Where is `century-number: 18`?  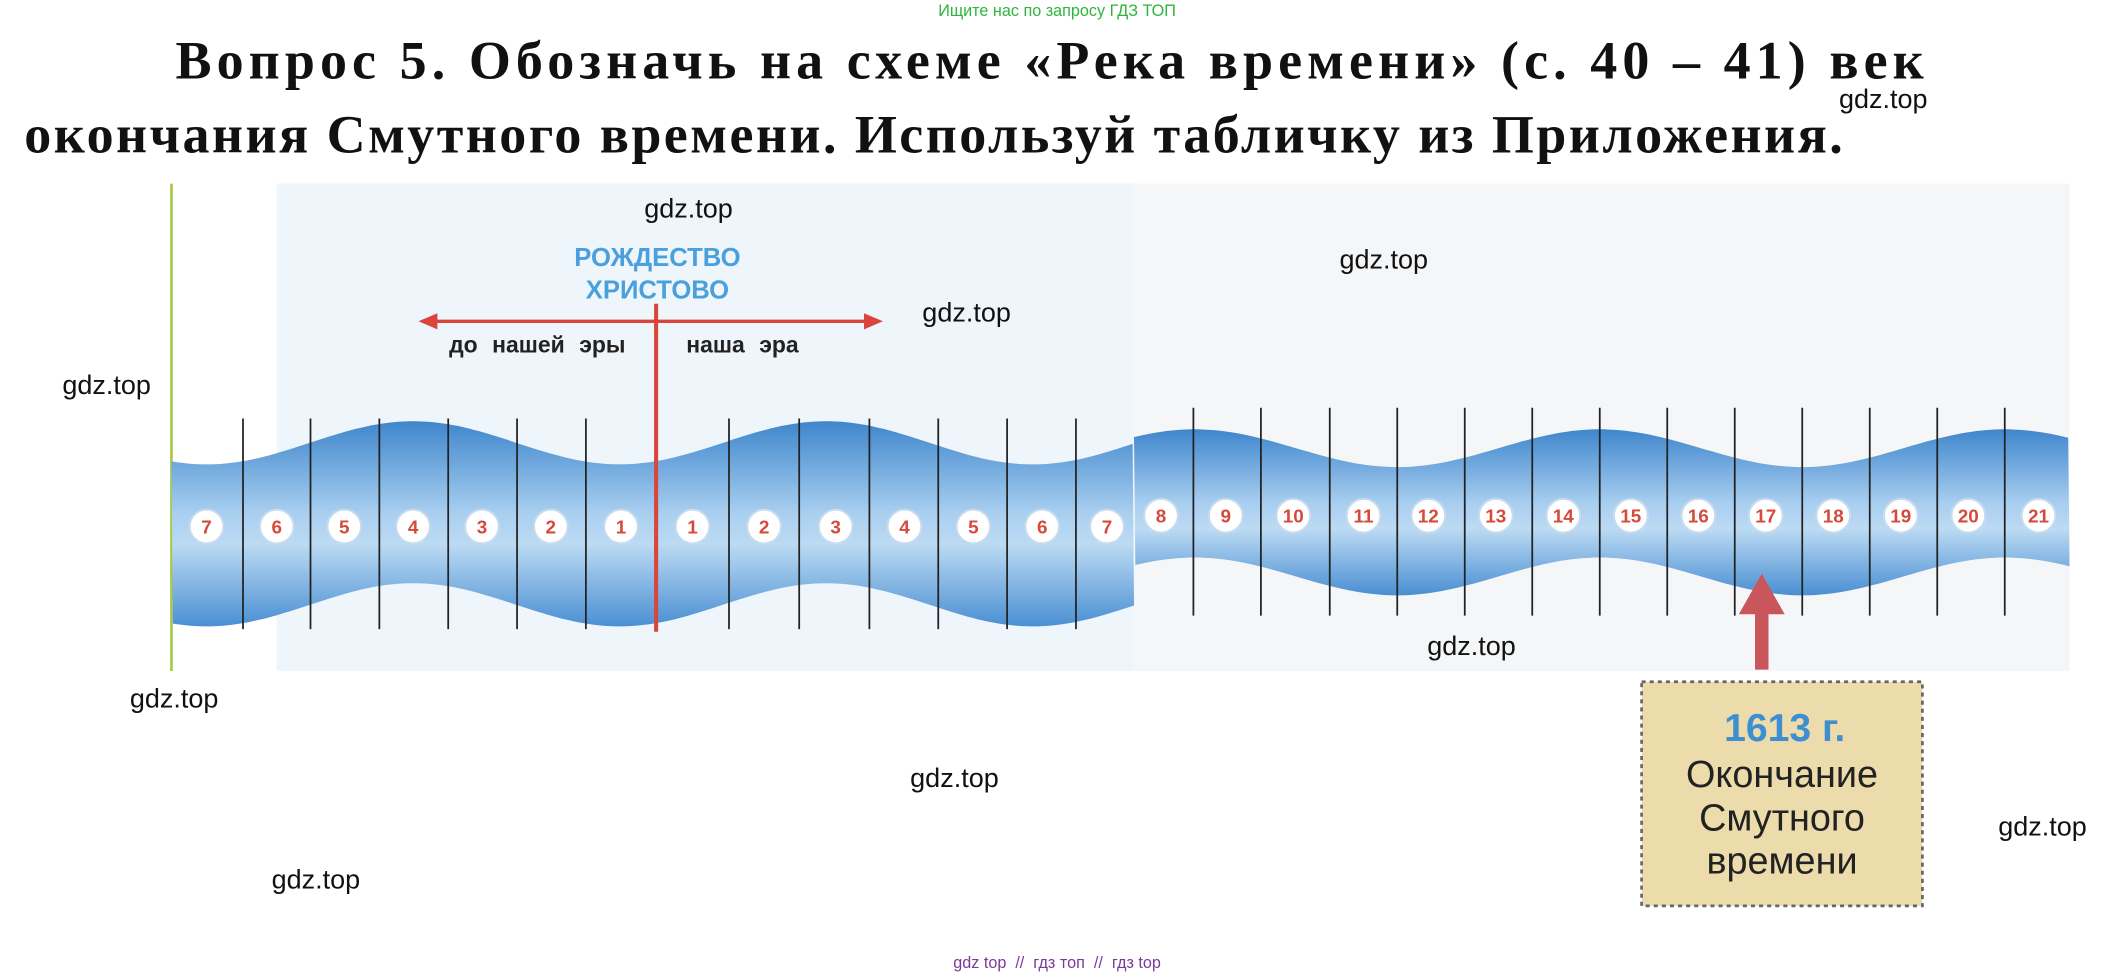 century-number: 18 is located at coordinates (1833, 516).